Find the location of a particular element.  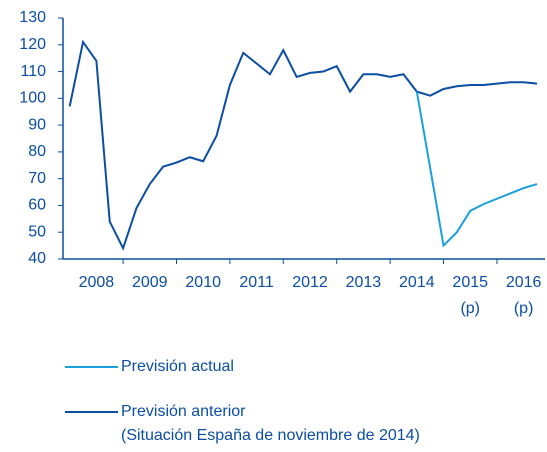

y-tick-label: 90 is located at coordinates (37, 124).